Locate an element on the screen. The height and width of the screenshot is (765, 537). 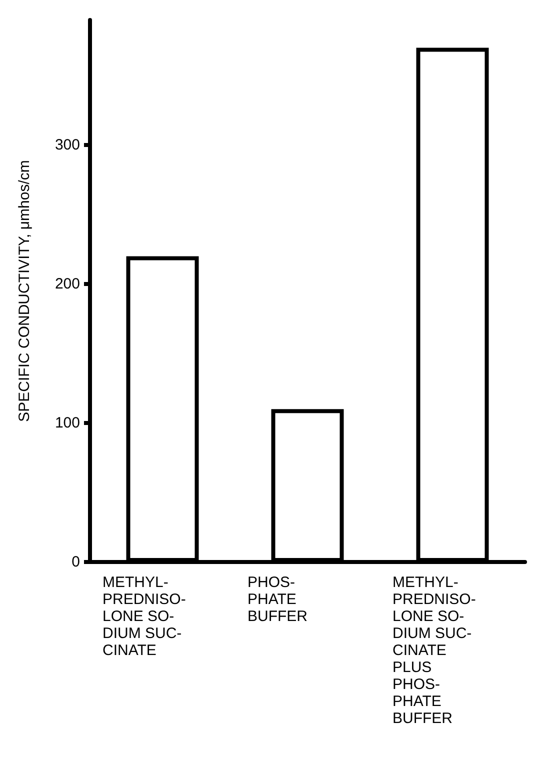
y-tick-label: 100 is located at coordinates (67, 423).